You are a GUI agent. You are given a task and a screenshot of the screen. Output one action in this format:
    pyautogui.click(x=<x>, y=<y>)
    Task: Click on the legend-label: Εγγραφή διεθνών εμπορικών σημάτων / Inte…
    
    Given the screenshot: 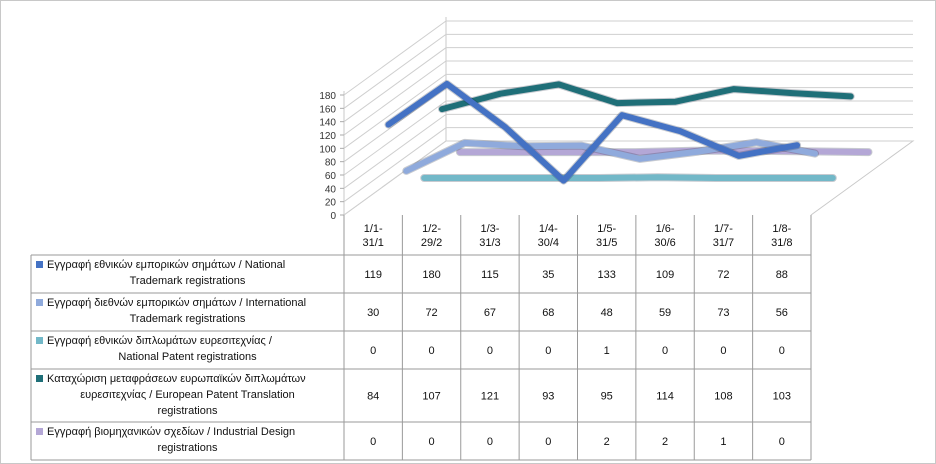 What is the action you would take?
    pyautogui.click(x=176, y=303)
    